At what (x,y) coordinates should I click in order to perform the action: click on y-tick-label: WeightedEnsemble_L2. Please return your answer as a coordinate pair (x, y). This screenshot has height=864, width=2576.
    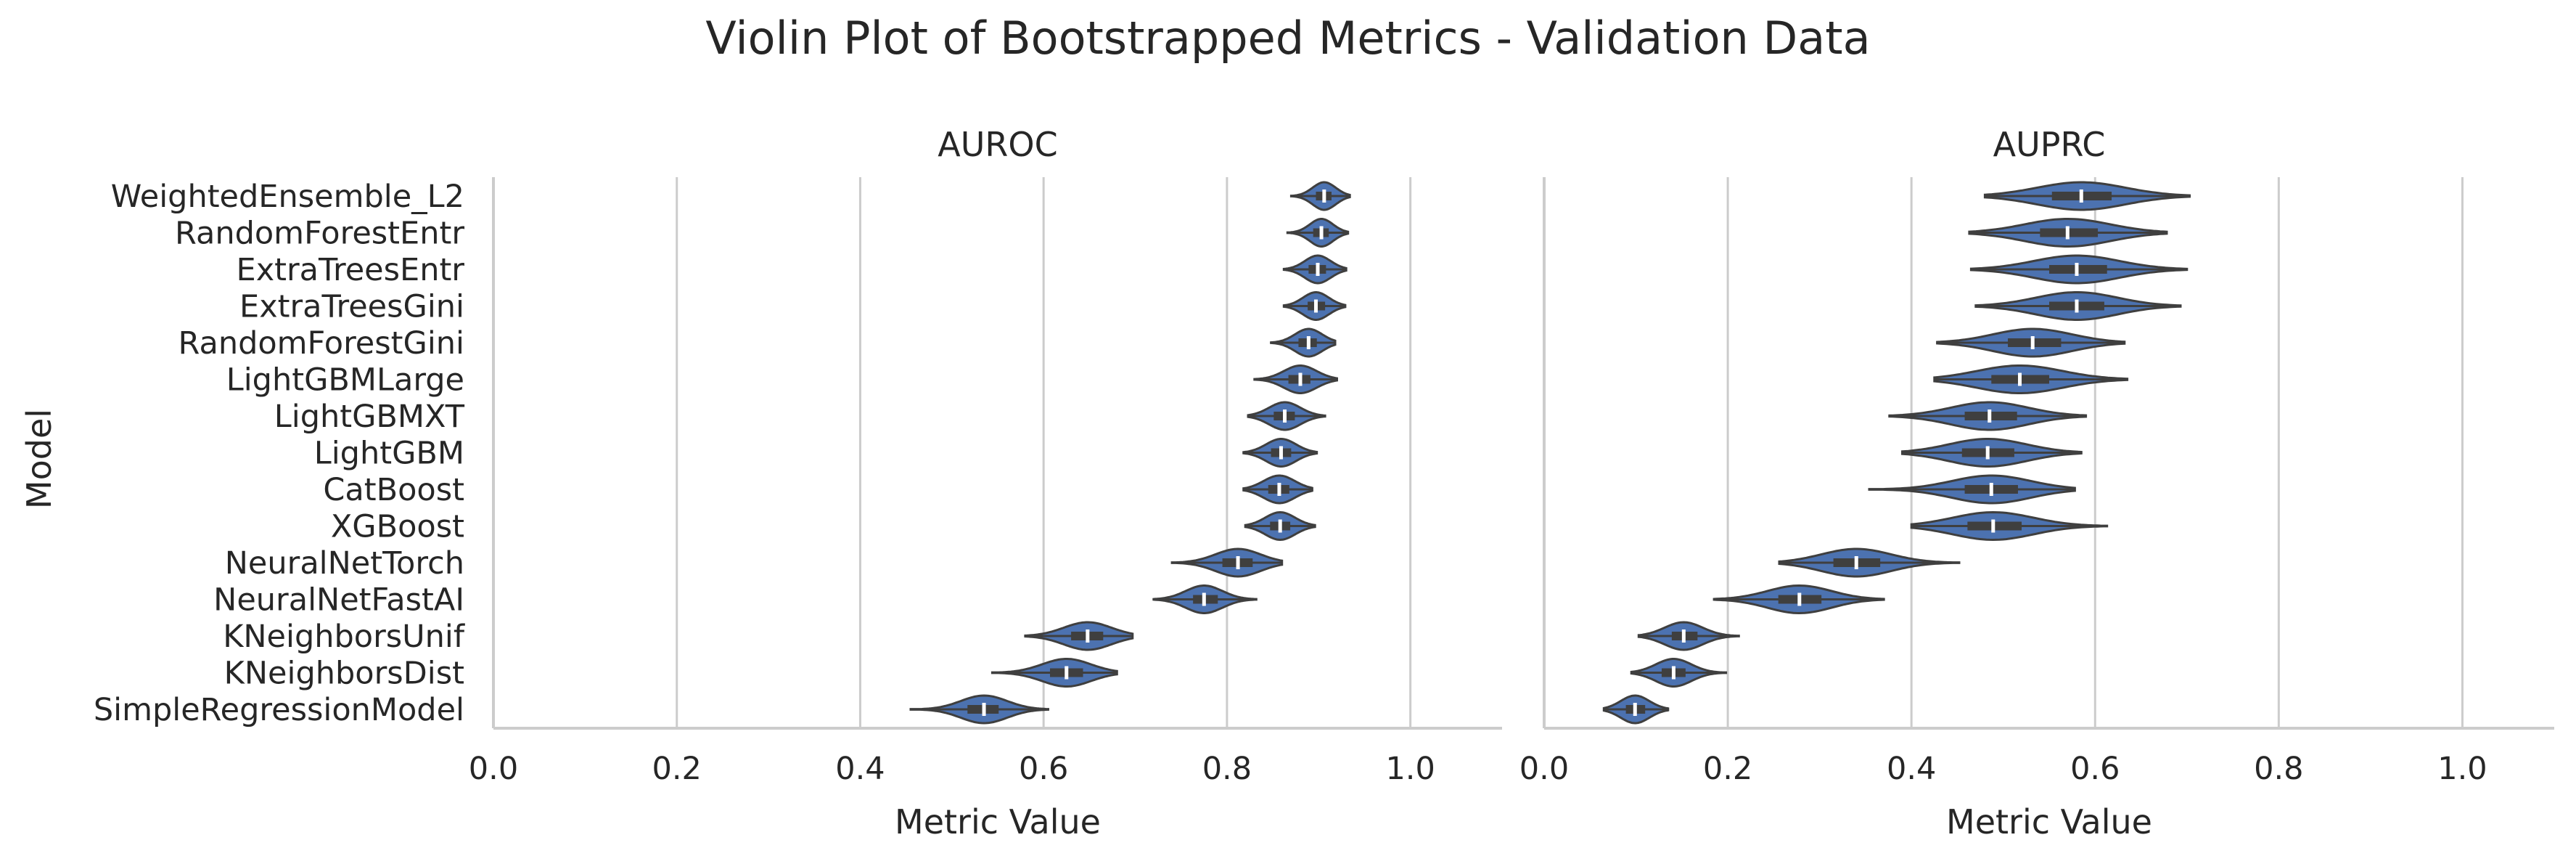
    Looking at the image, I should click on (287, 197).